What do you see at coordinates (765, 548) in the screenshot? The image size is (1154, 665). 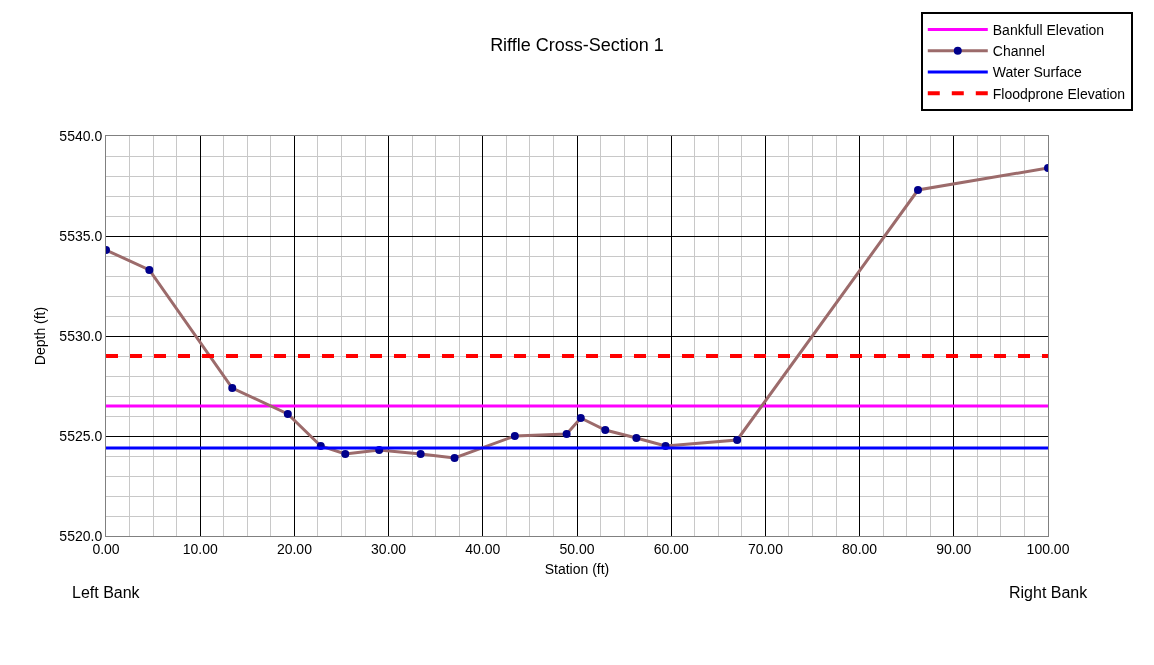 I see `x-tick-label: 70.00` at bounding box center [765, 548].